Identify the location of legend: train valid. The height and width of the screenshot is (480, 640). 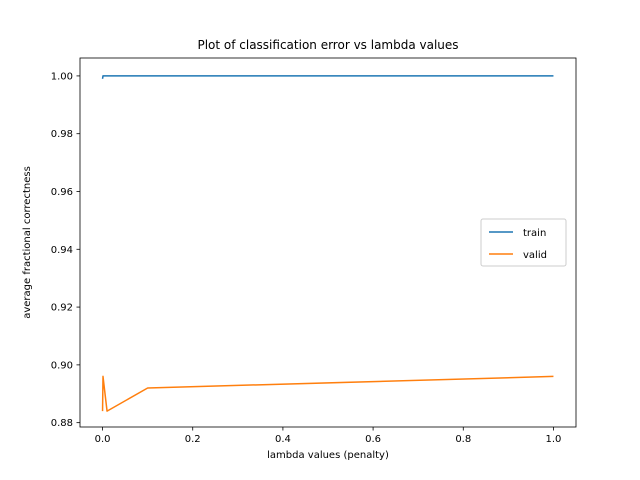
(523, 242).